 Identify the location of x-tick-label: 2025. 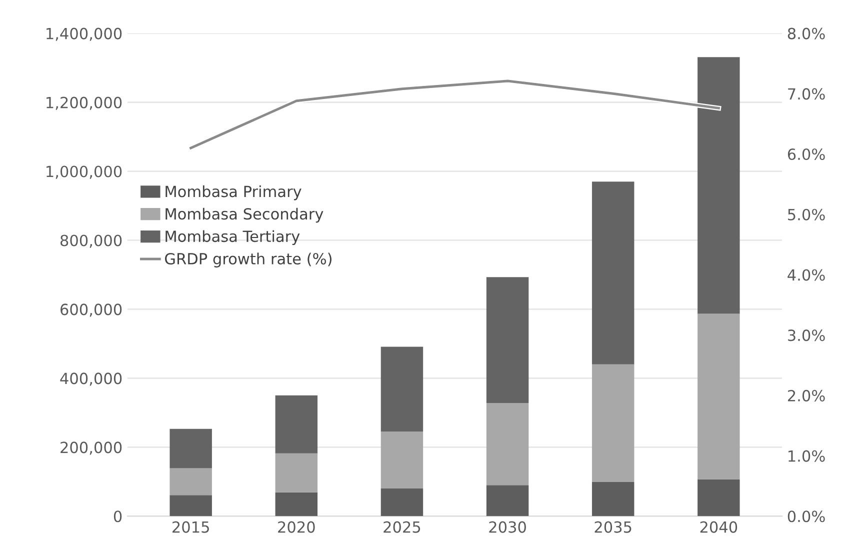
(402, 527).